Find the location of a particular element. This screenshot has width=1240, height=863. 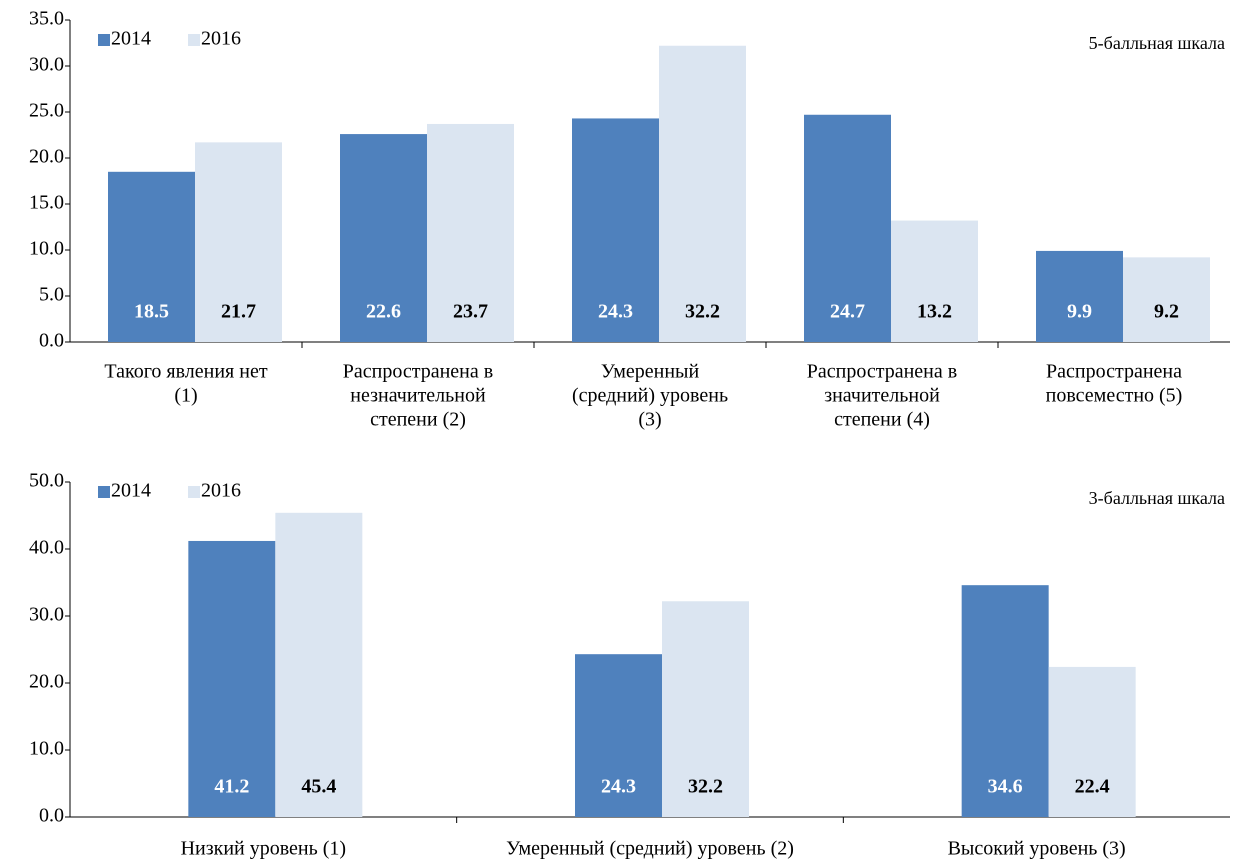

x-tick-label: степени (2) is located at coordinates (418, 420).